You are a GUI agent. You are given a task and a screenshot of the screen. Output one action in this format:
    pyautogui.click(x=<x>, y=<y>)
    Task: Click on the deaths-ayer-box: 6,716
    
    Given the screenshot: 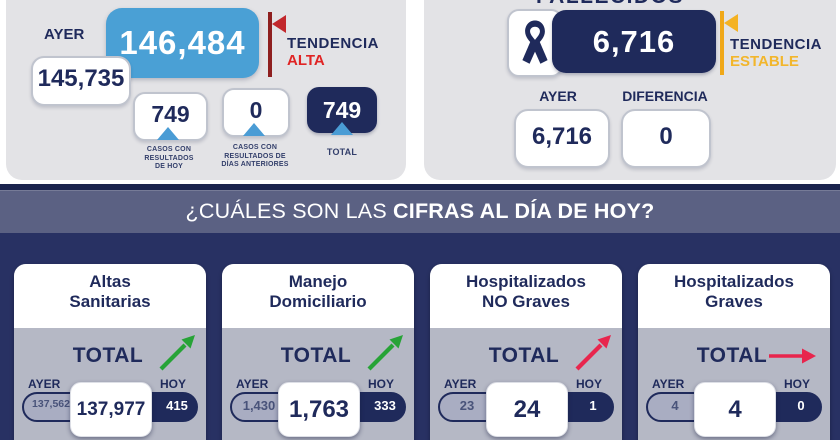 What is the action you would take?
    pyautogui.click(x=562, y=138)
    